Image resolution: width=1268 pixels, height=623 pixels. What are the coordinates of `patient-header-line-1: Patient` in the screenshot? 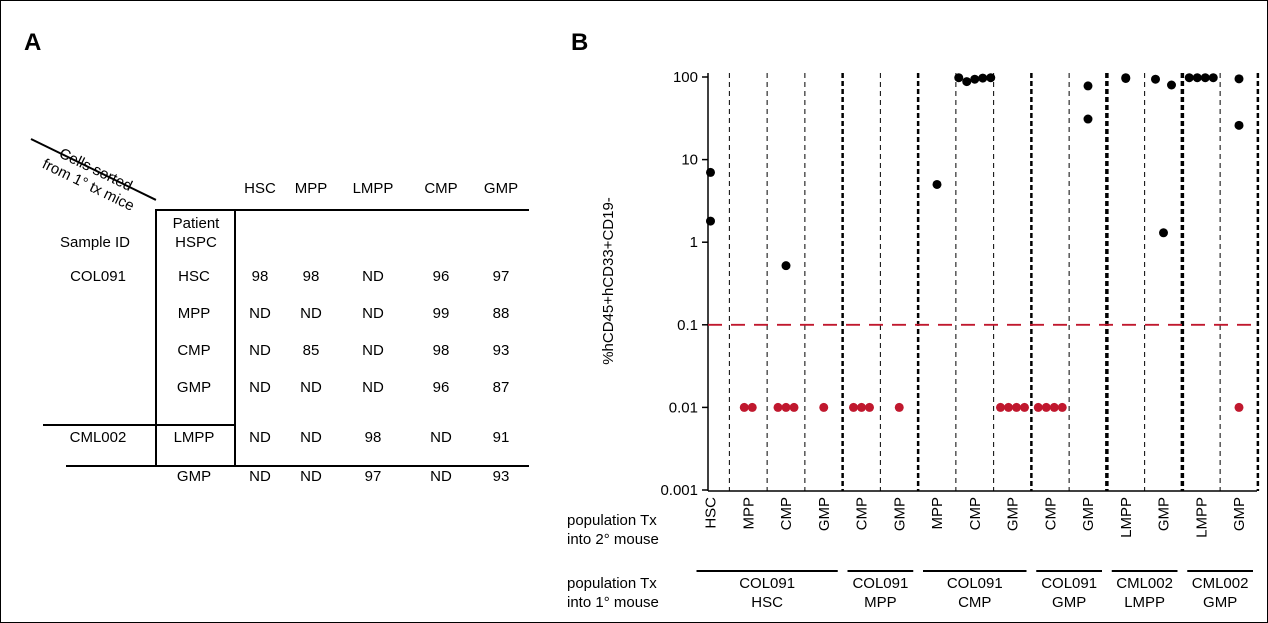 It's located at (196, 223).